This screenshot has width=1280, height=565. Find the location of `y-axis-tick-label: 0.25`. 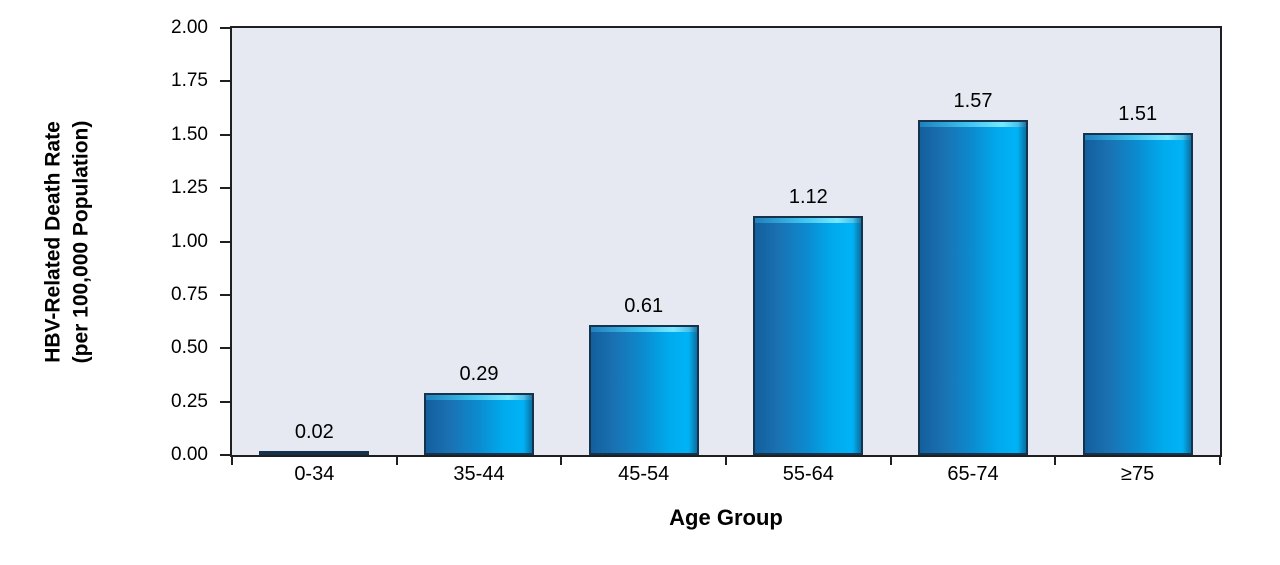

y-axis-tick-label: 0.25 is located at coordinates (189, 401).